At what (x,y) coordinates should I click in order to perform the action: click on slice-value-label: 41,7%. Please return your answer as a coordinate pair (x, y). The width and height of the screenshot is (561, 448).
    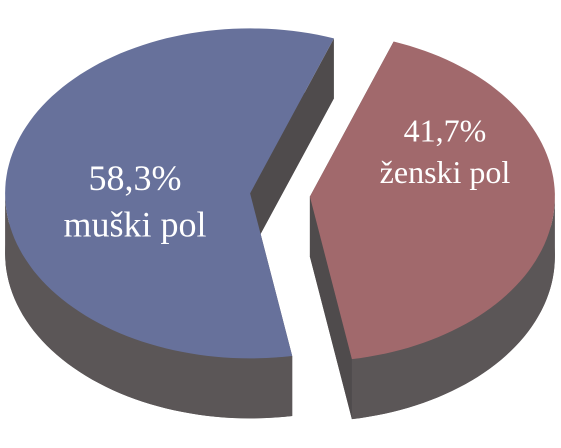
    Looking at the image, I should click on (445, 131).